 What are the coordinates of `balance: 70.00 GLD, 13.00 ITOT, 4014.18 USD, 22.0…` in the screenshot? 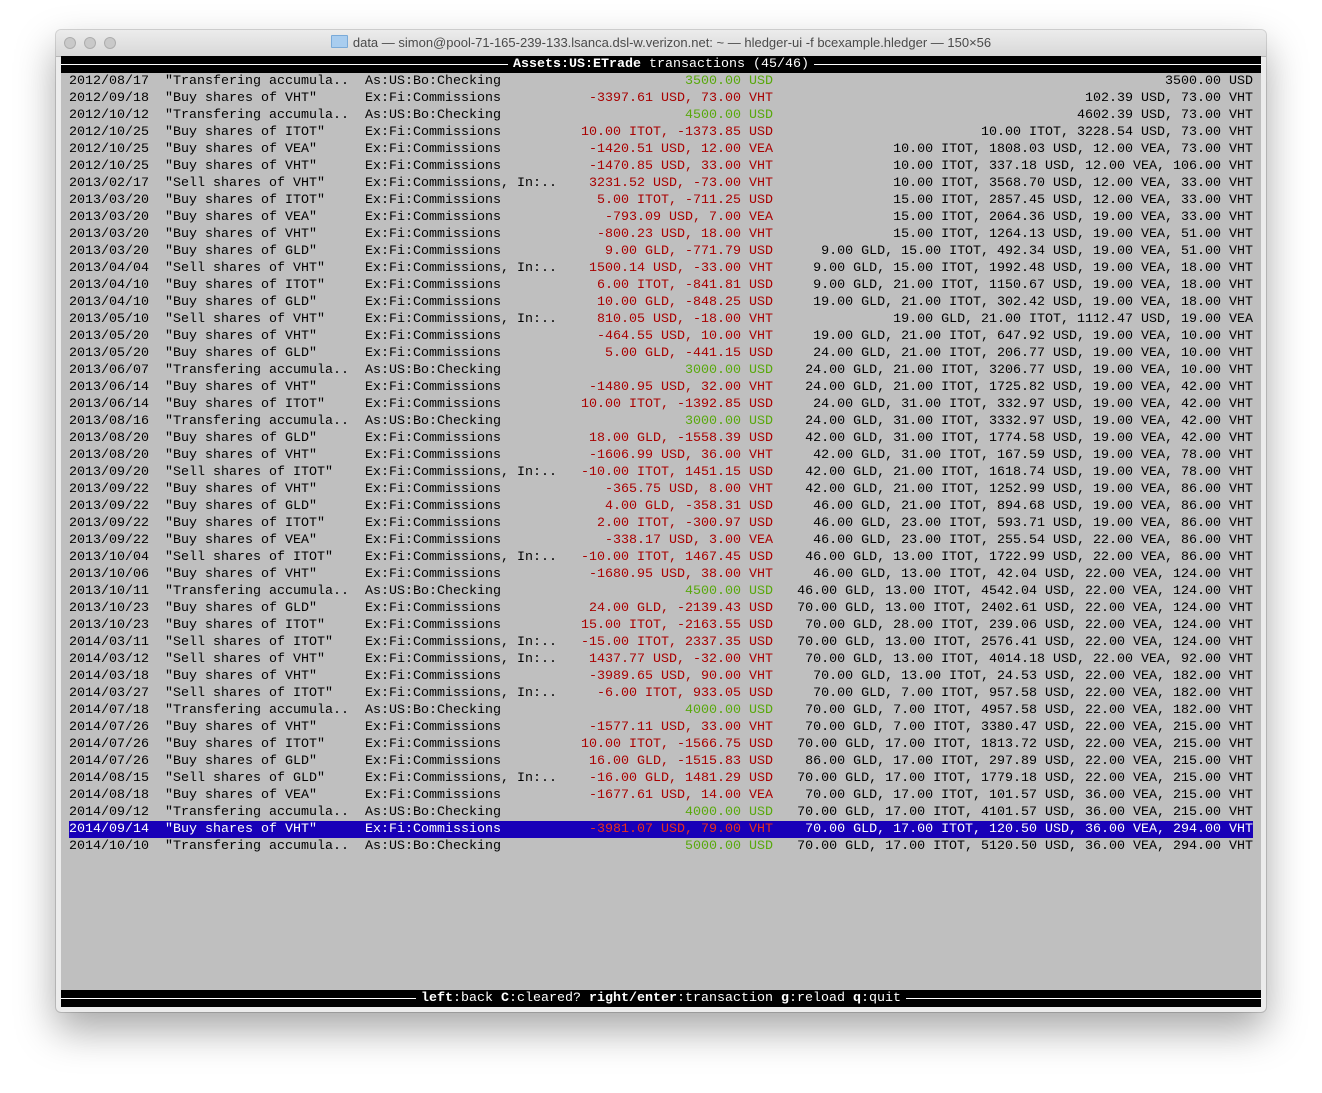 It's located at (1029, 659).